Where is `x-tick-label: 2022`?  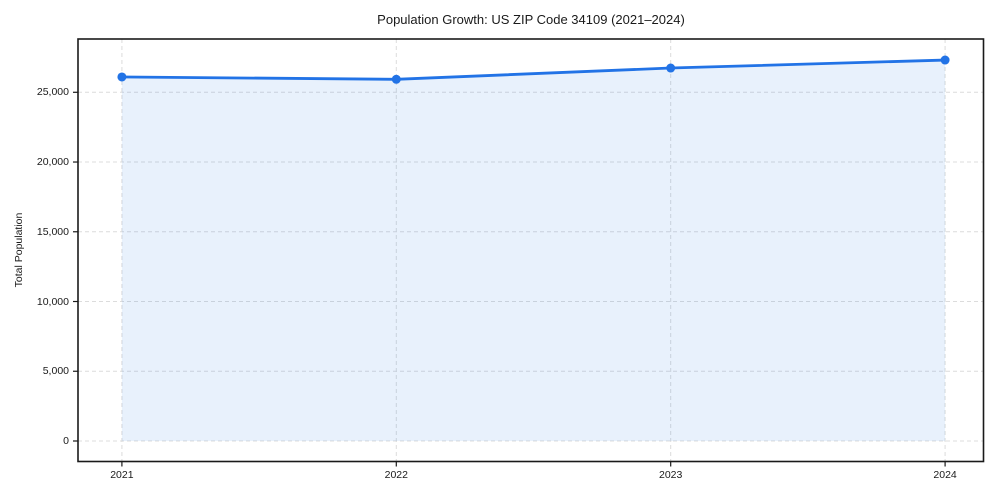
x-tick-label: 2022 is located at coordinates (396, 475).